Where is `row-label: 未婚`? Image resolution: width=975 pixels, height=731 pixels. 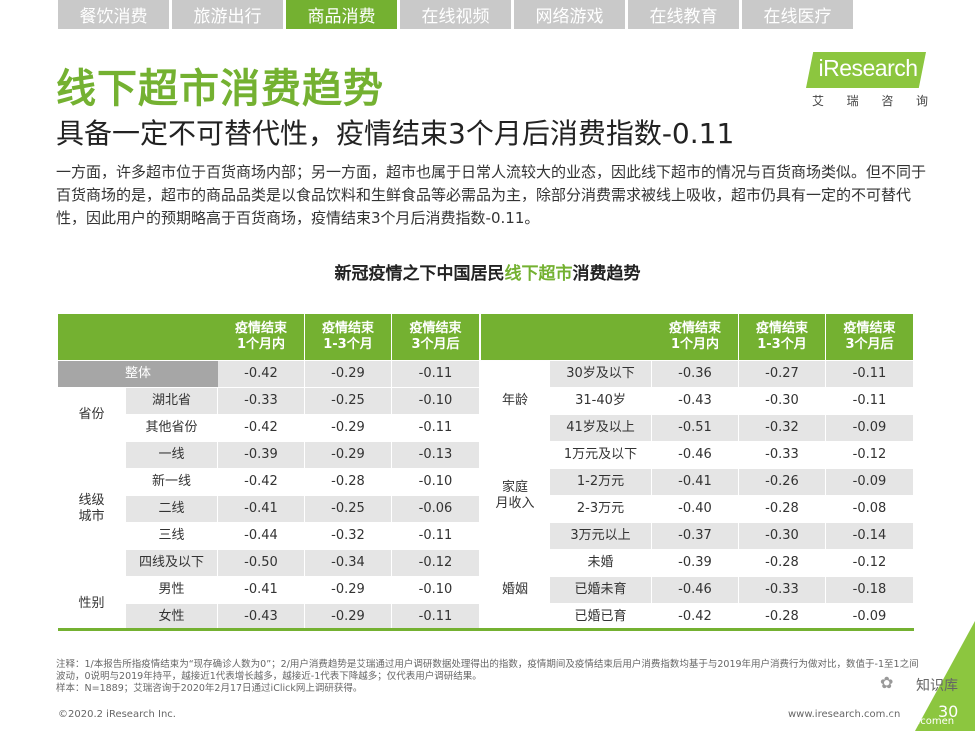 row-label: 未婚 is located at coordinates (600, 563).